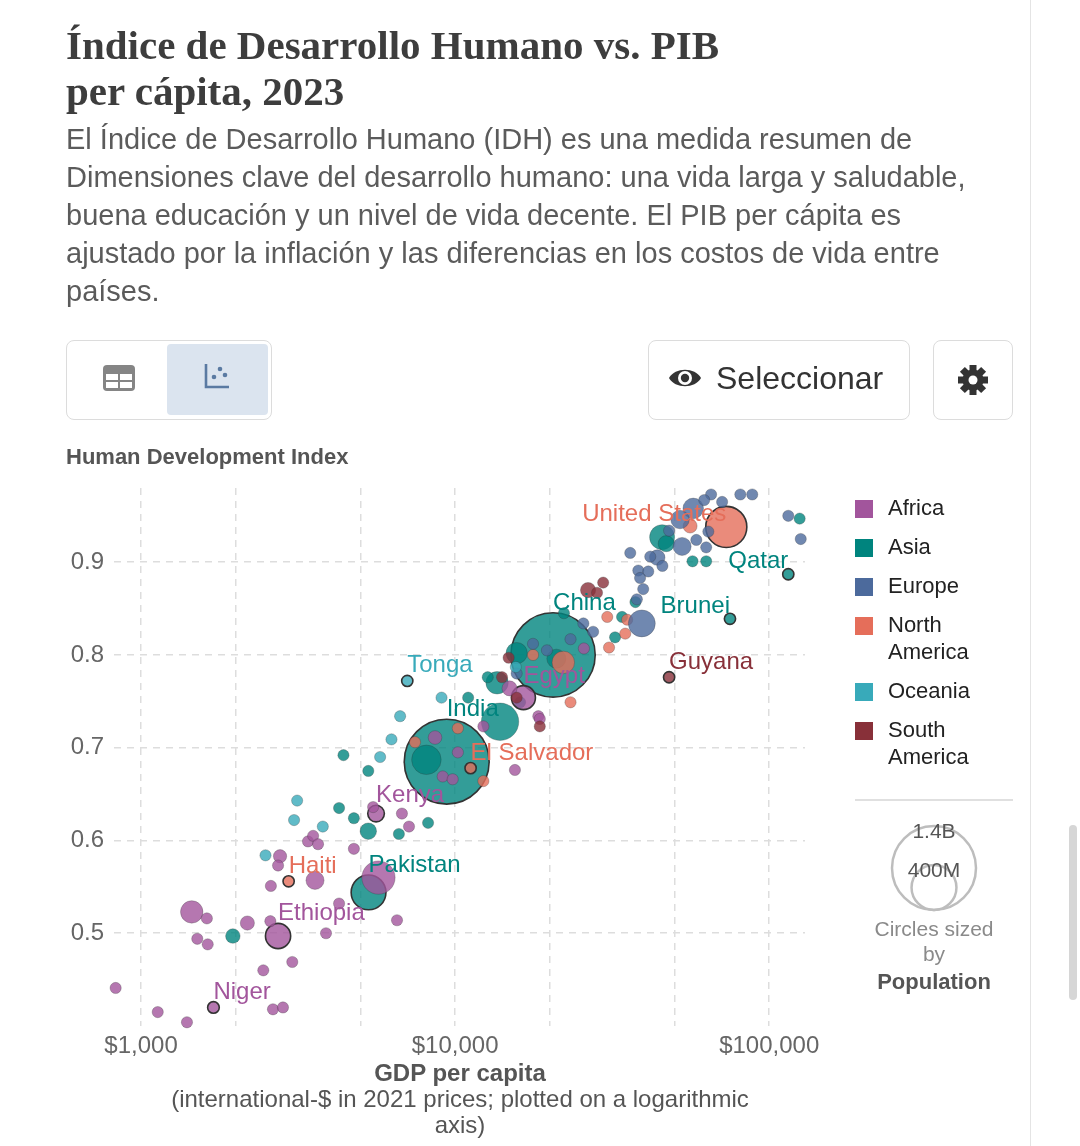 The image size is (1080, 1146). Describe the element at coordinates (207, 457) in the screenshot. I see `y-axis-title: Human Development Index` at that location.